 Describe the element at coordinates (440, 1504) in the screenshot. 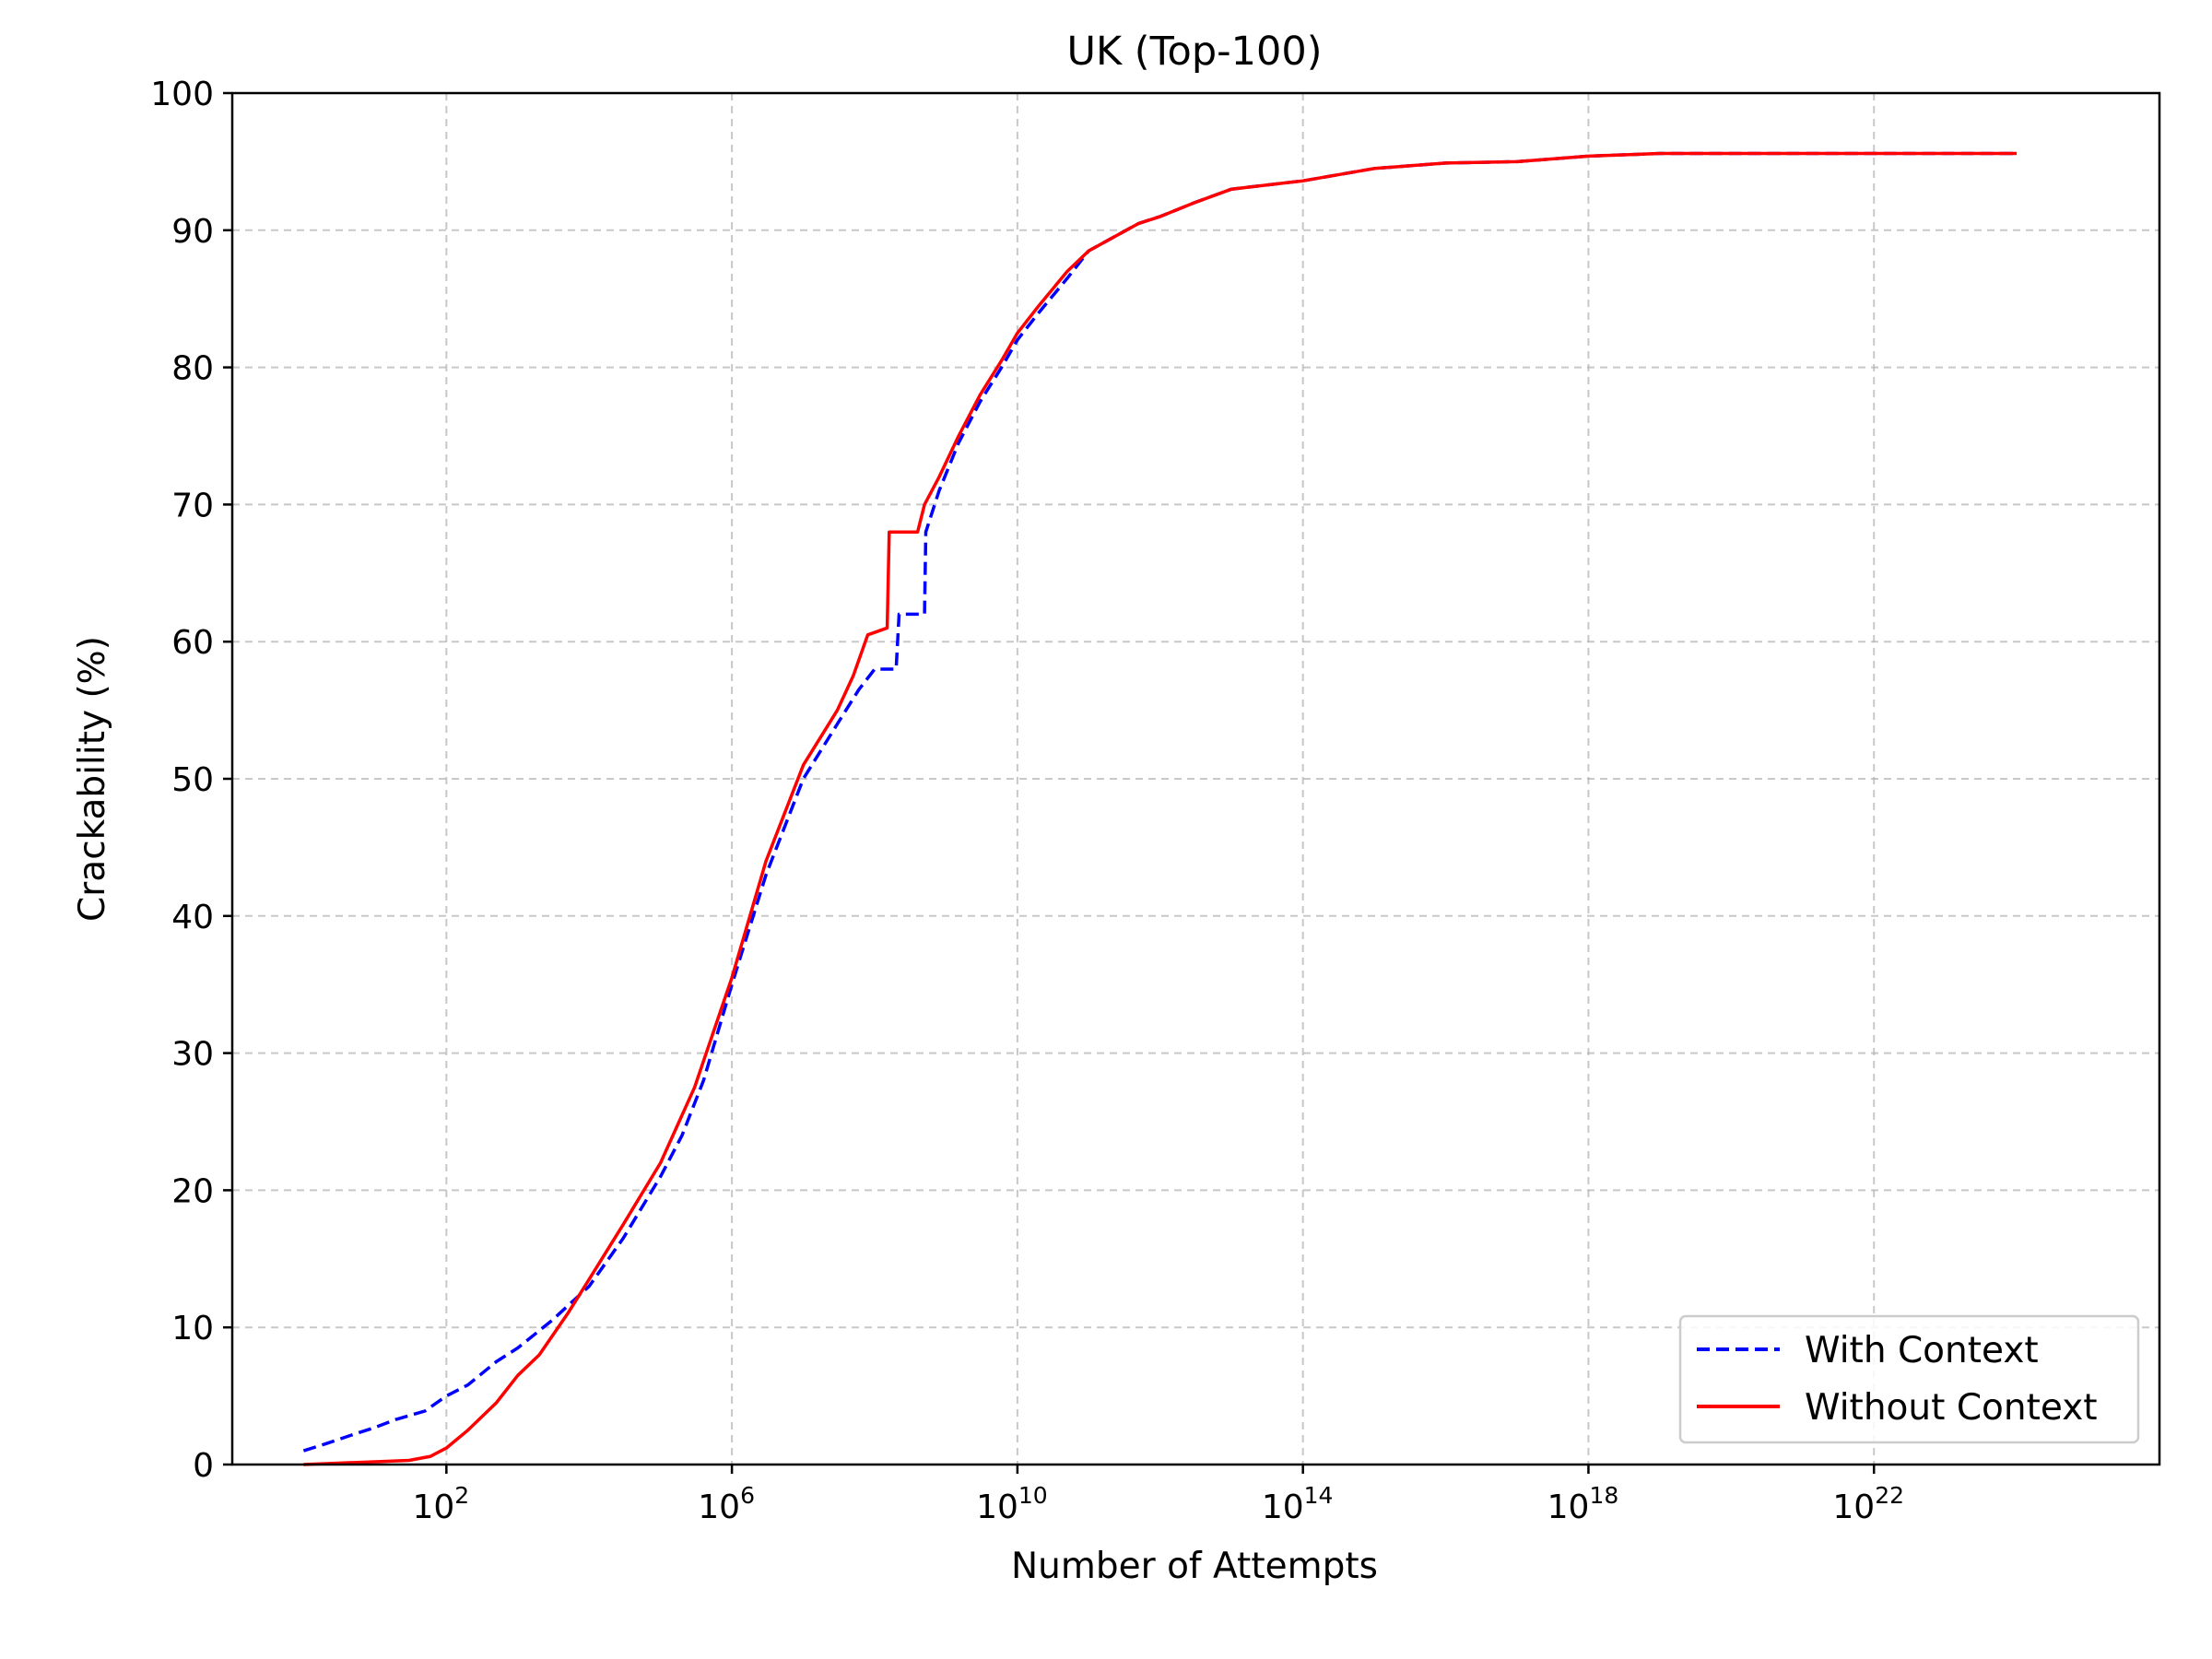

I see `x-tick-label: 10²` at that location.